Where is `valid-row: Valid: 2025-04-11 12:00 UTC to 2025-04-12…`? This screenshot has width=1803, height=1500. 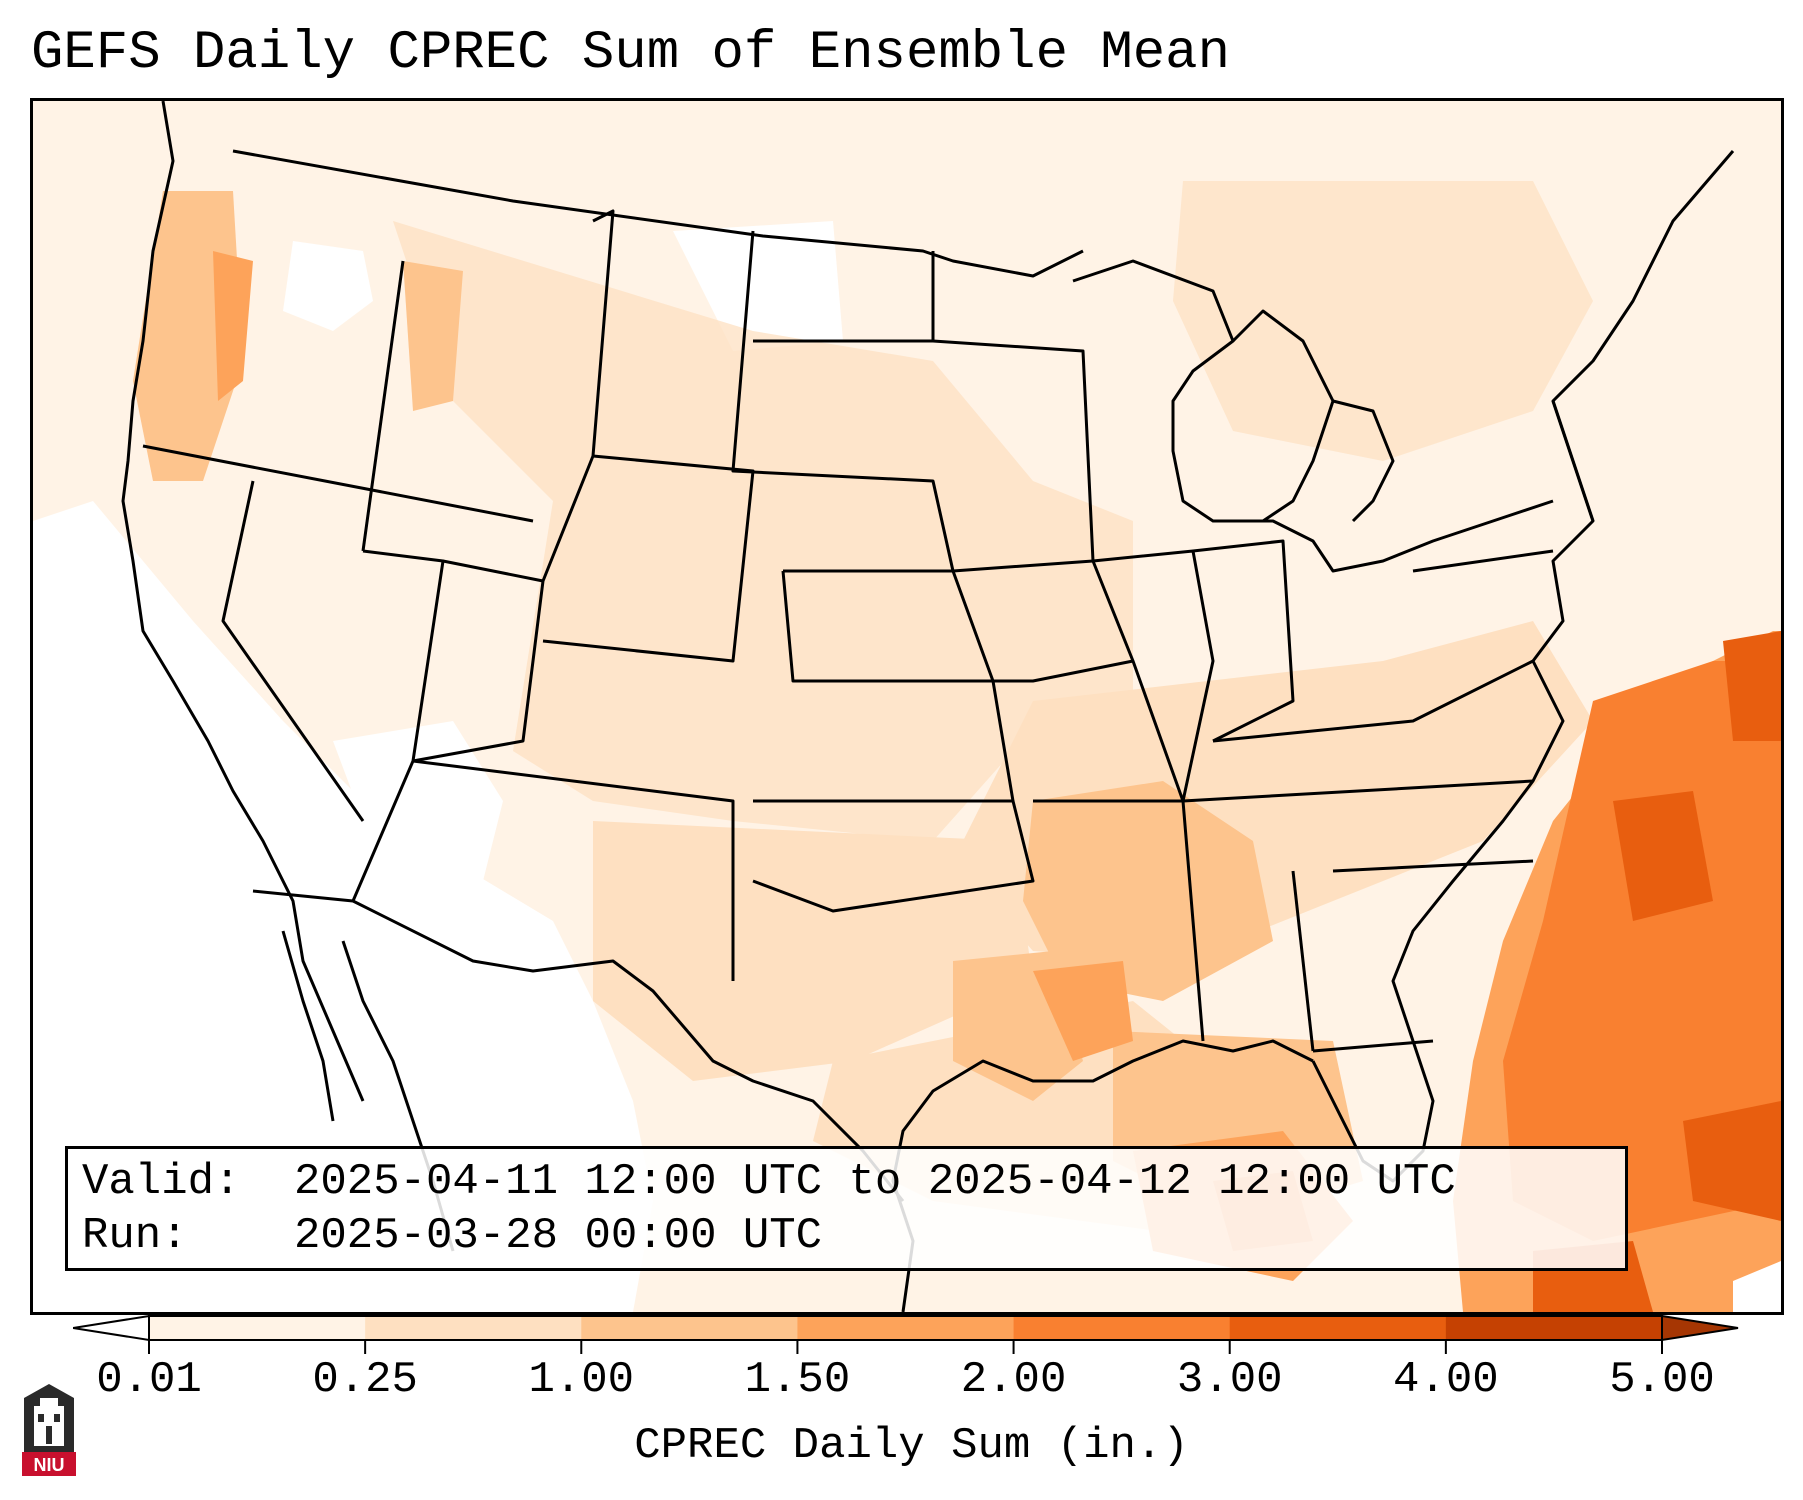
valid-row: Valid: 2025-04-11 12:00 UTC to 2025-04-12… is located at coordinates (846, 1182).